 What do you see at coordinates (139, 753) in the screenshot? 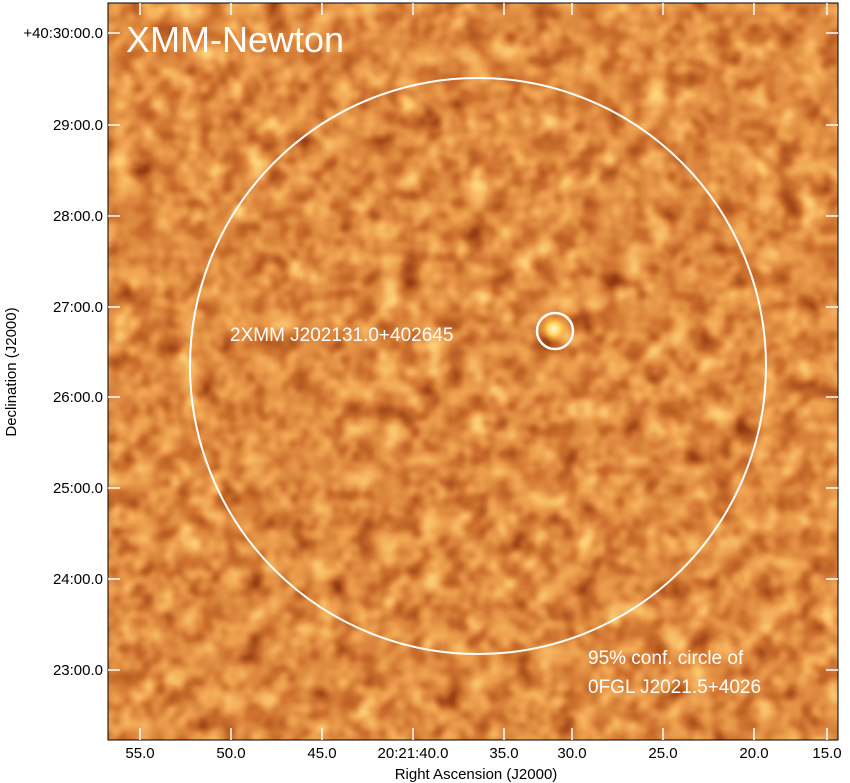
I see `x-tick-label: 55.0` at bounding box center [139, 753].